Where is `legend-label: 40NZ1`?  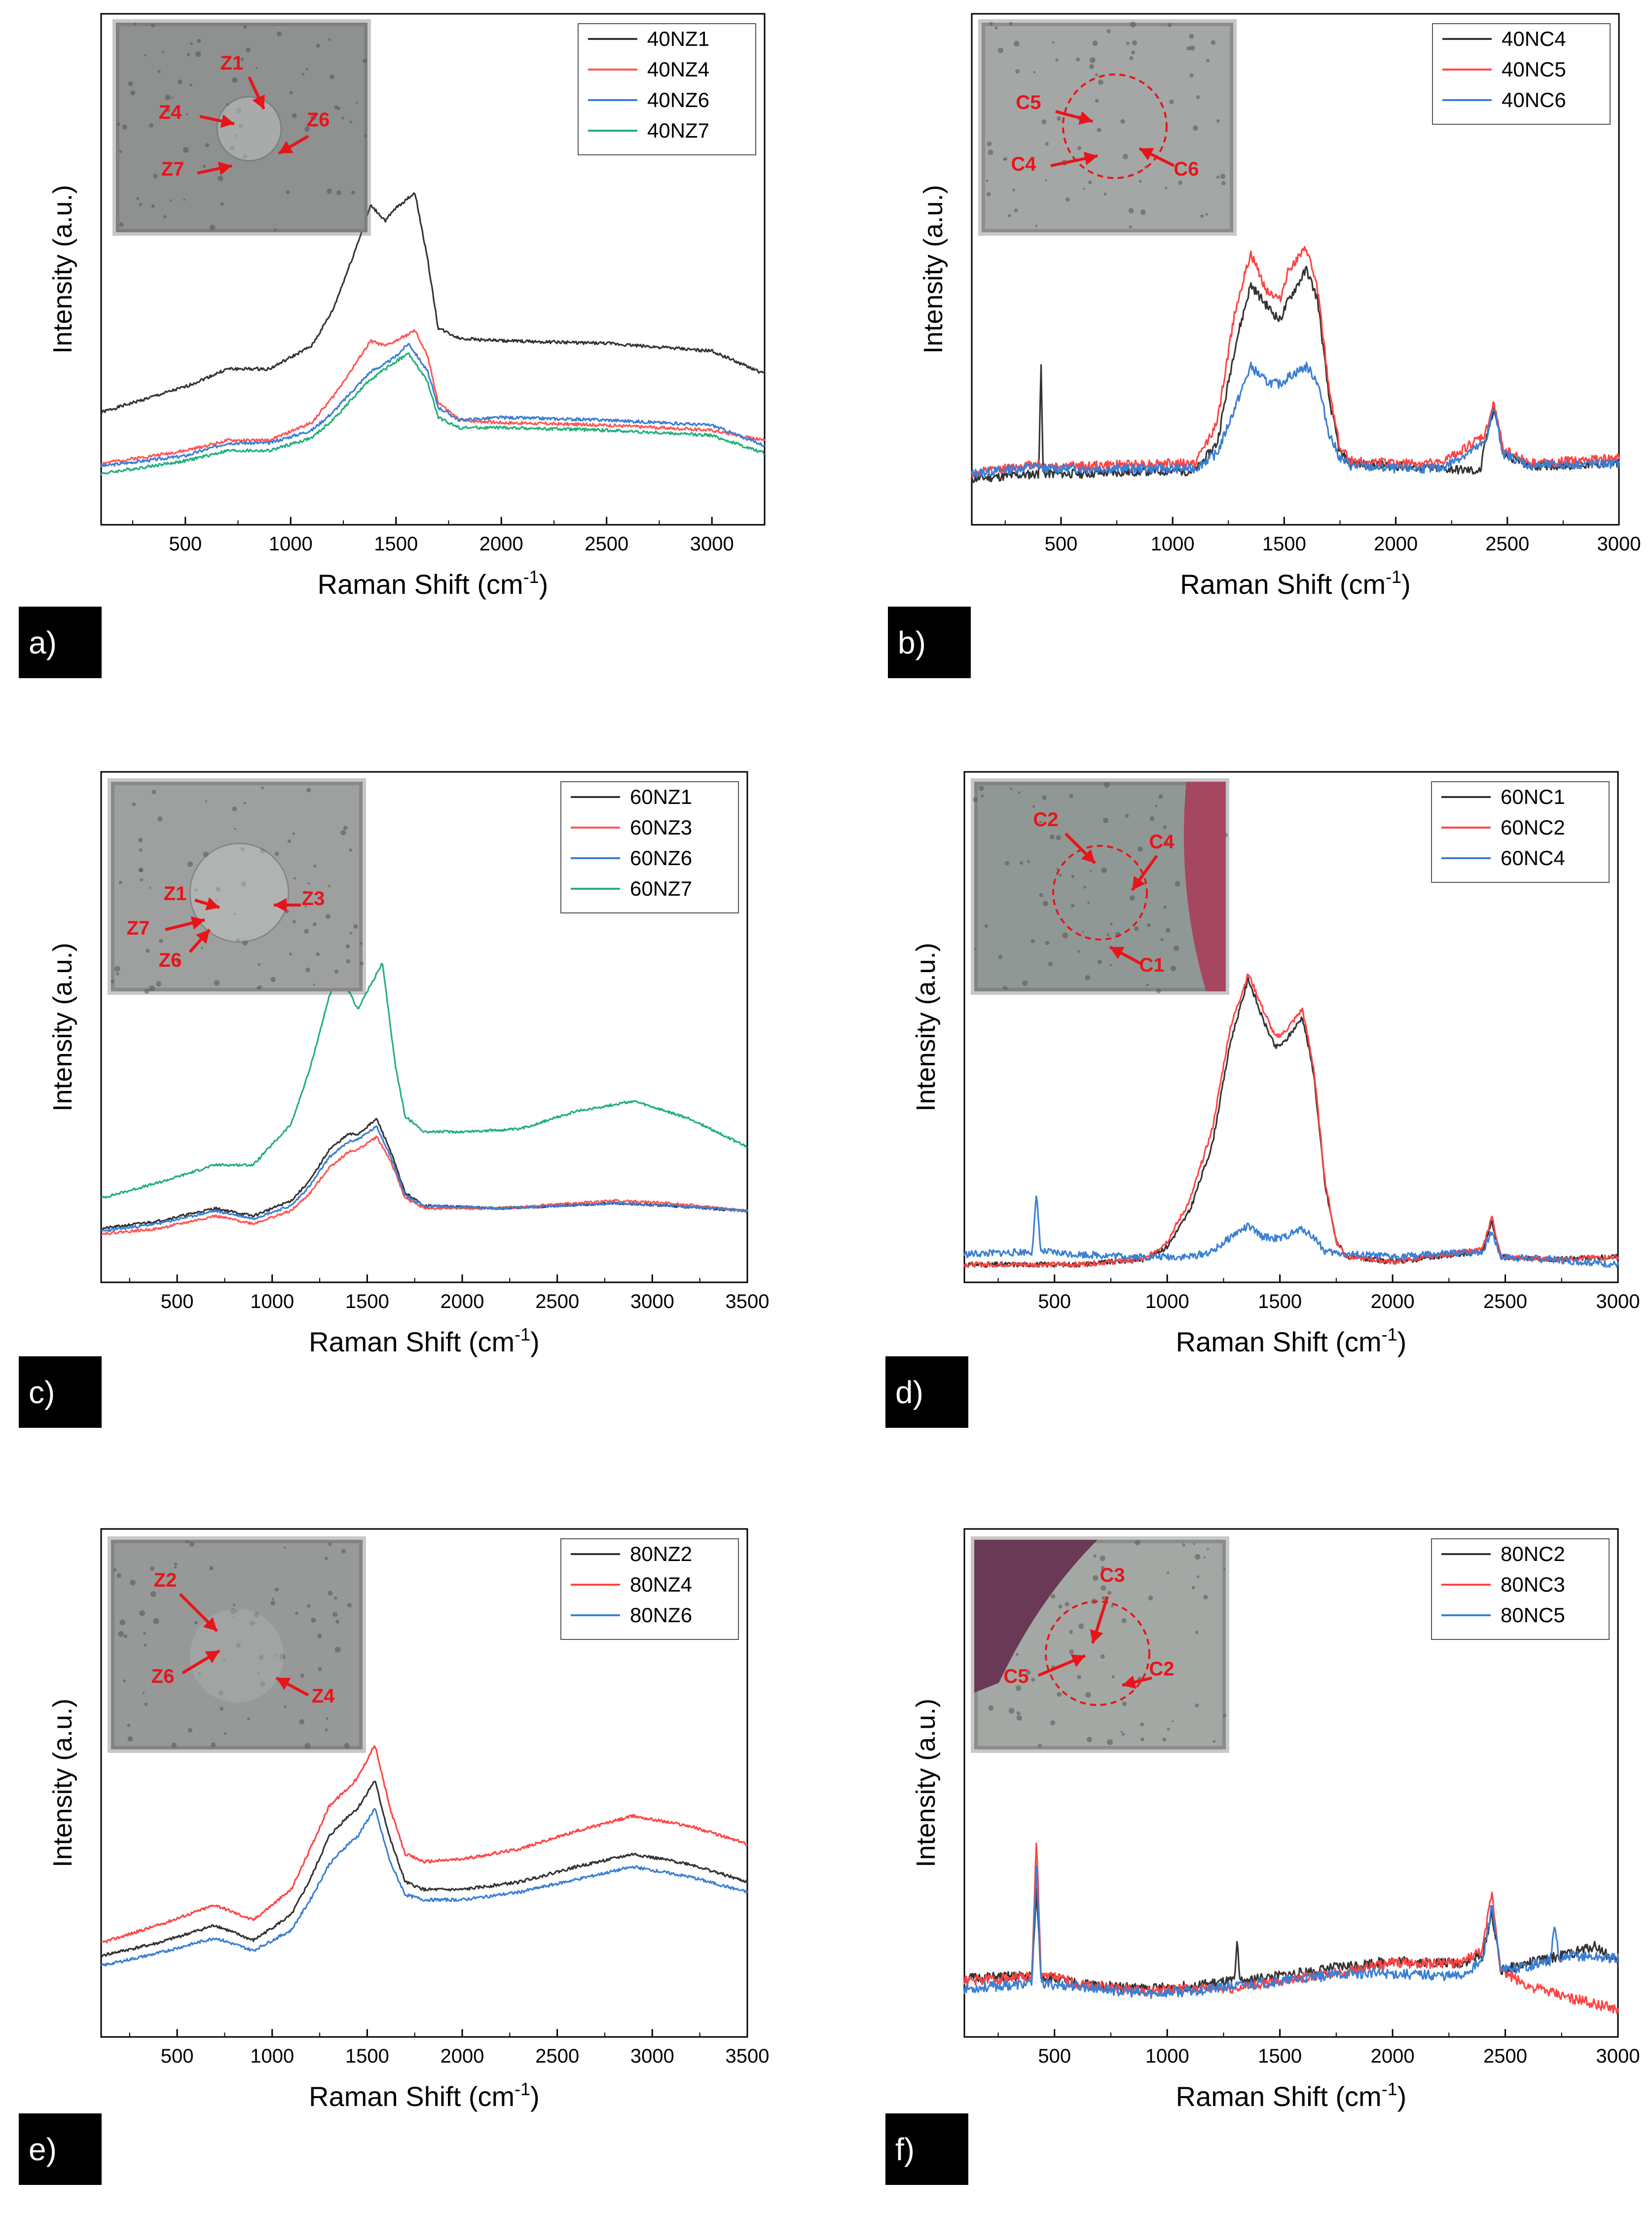
legend-label: 40NZ1 is located at coordinates (678, 38).